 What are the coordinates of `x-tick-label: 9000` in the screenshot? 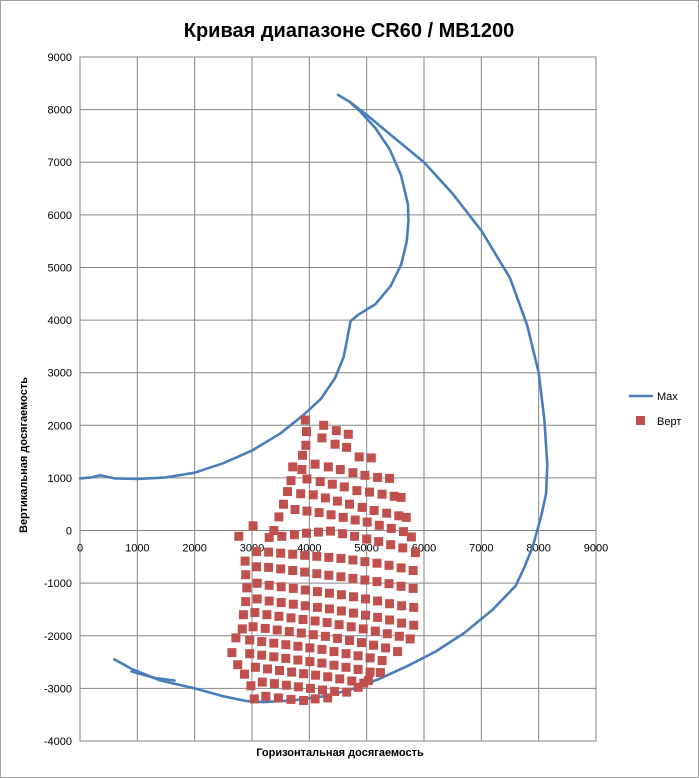 It's located at (596, 549).